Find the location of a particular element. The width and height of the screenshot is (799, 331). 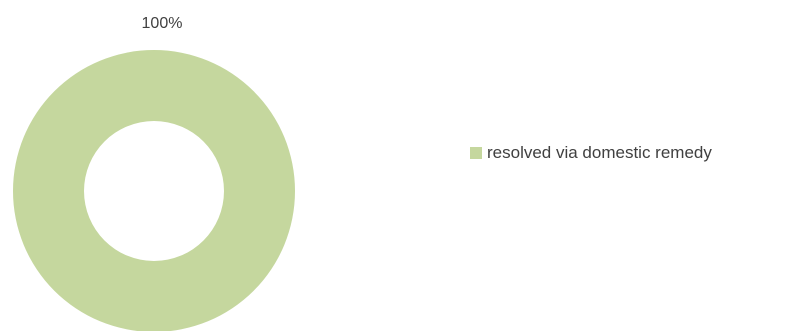

legend-swatch is located at coordinates (476, 153).